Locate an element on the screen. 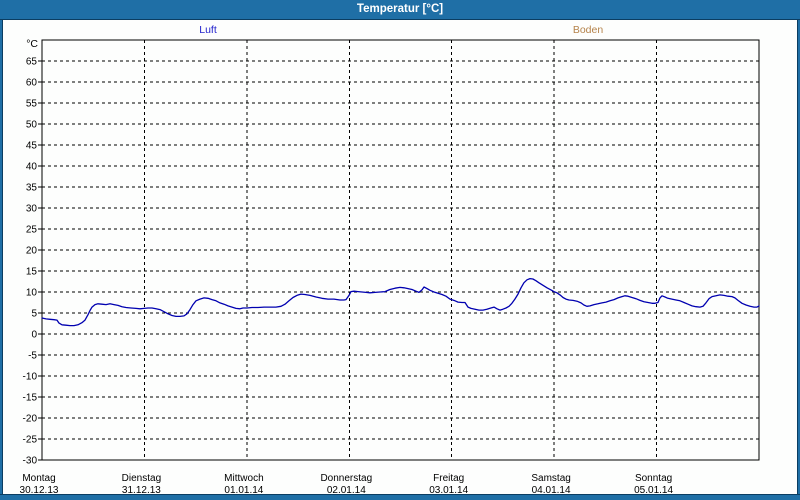  window-border-bottom is located at coordinates (400, 497).